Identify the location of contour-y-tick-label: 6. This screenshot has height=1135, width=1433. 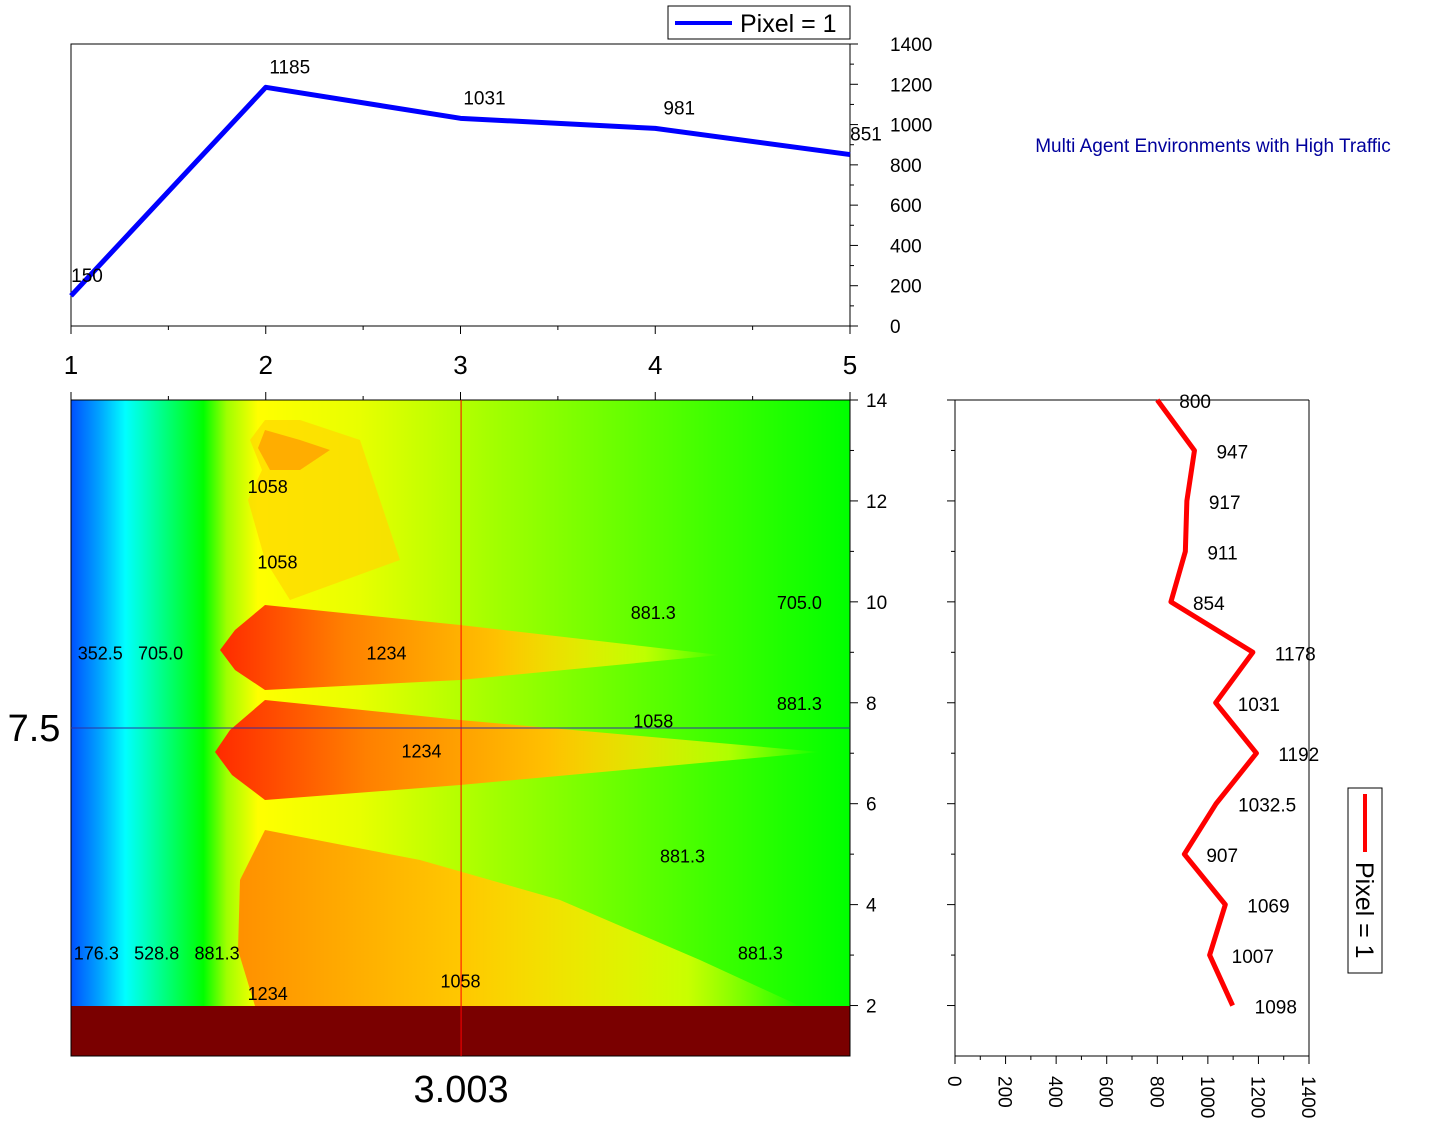
(871, 805).